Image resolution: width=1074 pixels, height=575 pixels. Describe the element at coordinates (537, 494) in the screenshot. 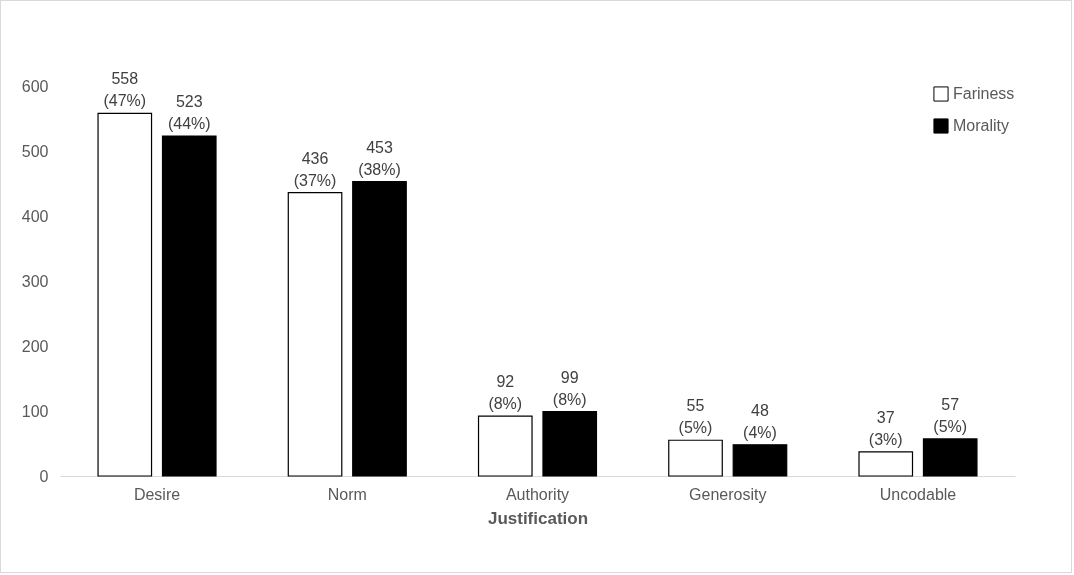

I see `x-tick-label: Authority` at that location.